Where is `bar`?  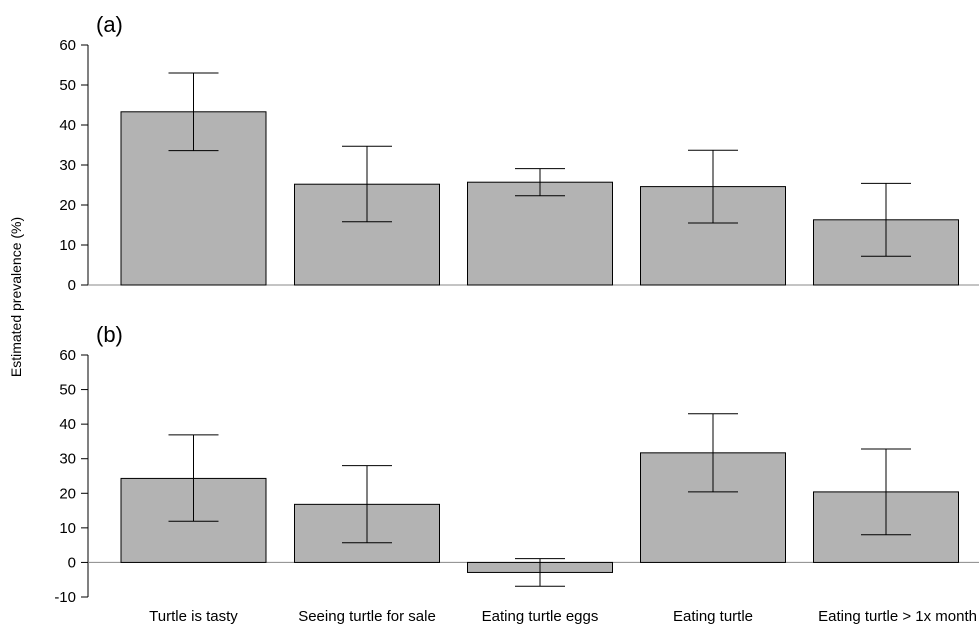
bar is located at coordinates (540, 233).